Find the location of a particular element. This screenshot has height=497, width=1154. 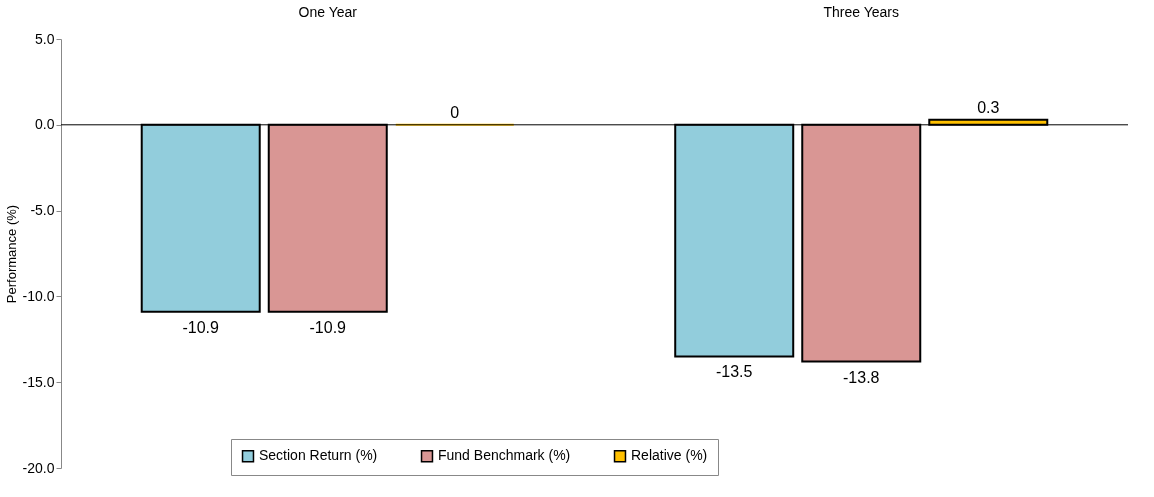

y-tick-label: -15.0 is located at coordinates (38, 381).